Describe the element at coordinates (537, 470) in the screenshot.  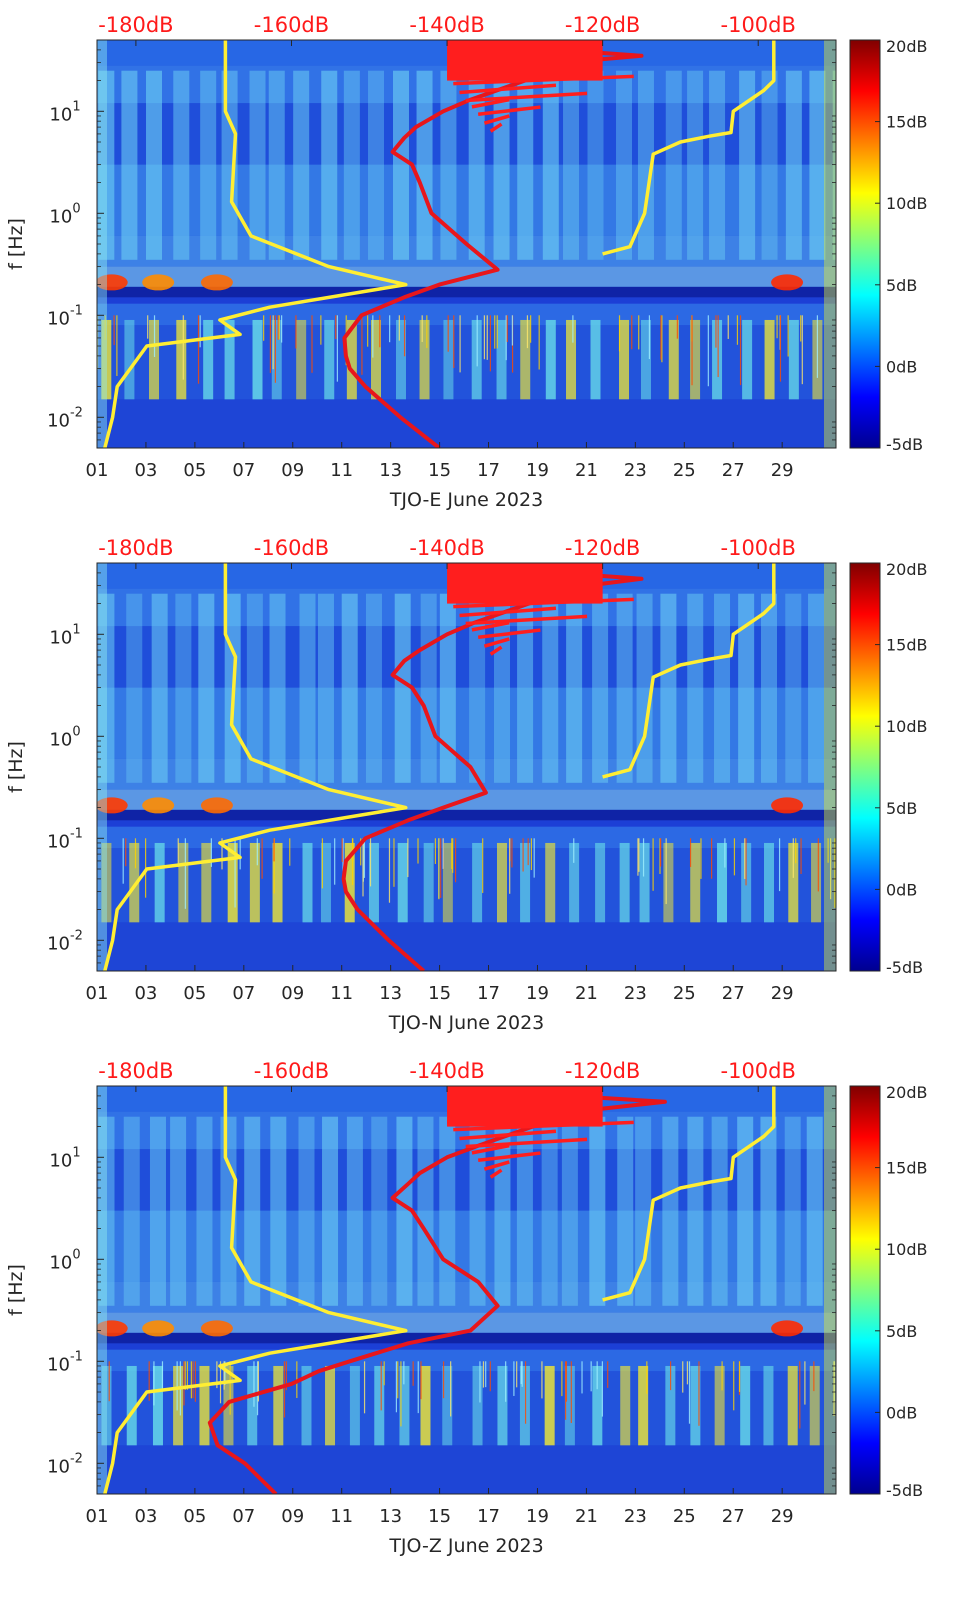
I see `x-tick-label: 19` at that location.